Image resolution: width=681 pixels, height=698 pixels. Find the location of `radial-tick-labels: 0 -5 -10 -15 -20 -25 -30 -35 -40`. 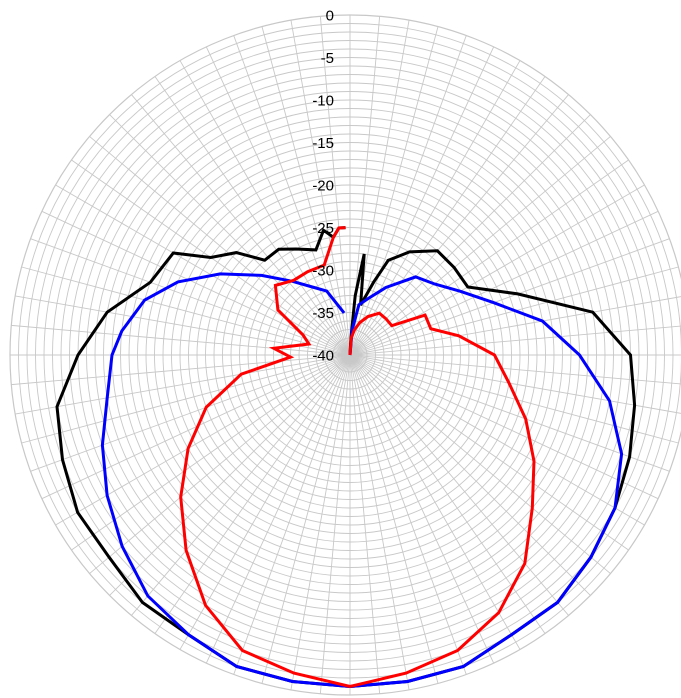

radial-tick-labels: 0 -5 -10 -15 -20 -25 -30 -35 -40 is located at coordinates (323, 186).